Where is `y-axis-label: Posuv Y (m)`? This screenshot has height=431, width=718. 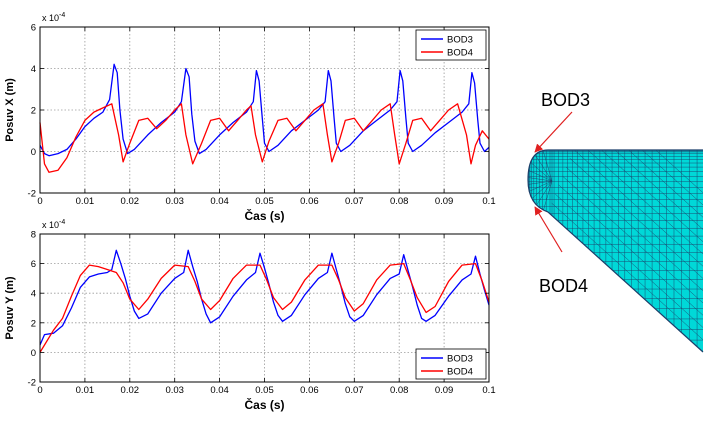 y-axis-label: Posuv Y (m) is located at coordinates (10, 308).